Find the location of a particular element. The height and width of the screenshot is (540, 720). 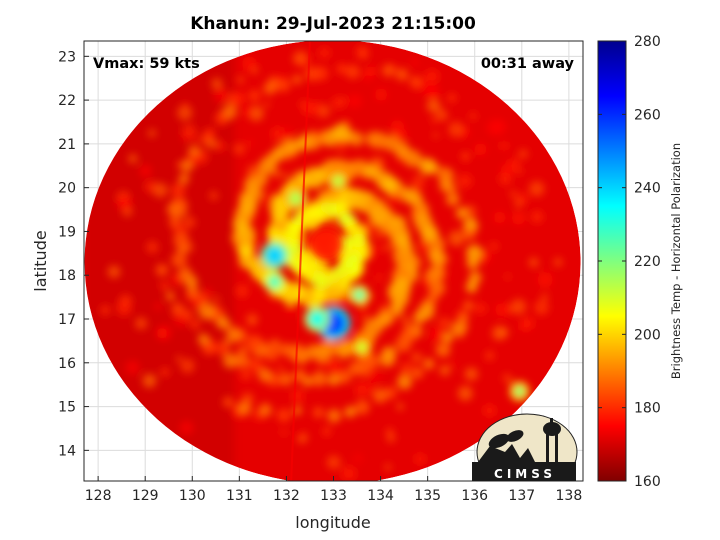

colorbar-tick-5: 260 is located at coordinates (647, 115).